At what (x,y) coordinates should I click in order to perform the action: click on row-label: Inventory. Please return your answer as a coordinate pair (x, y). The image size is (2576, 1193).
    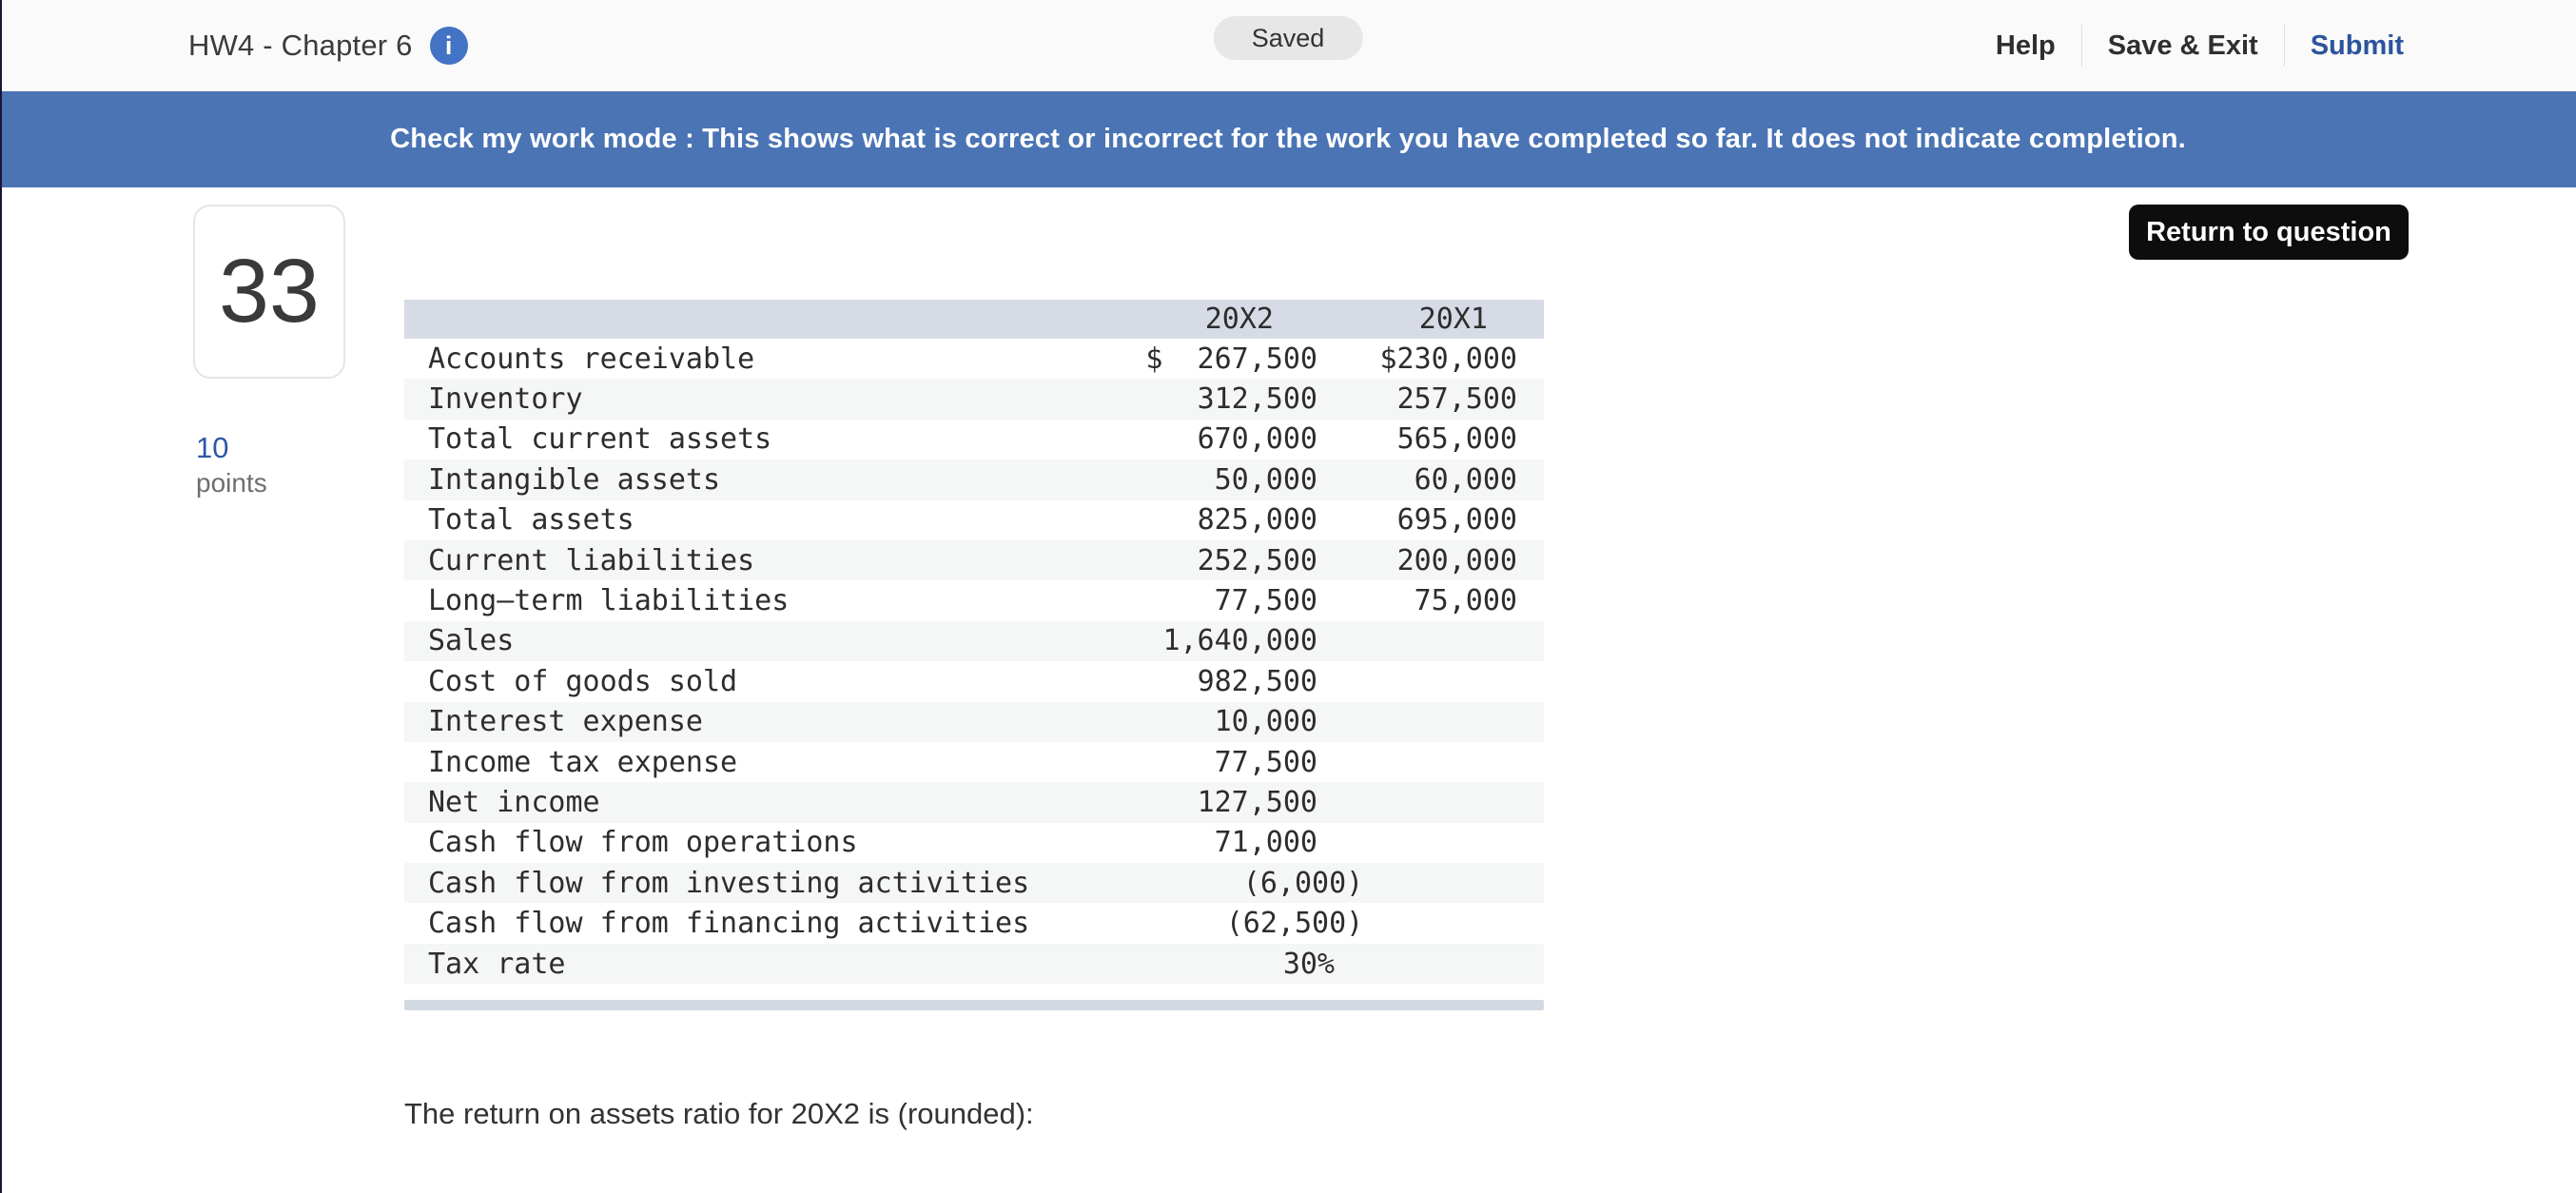
    Looking at the image, I should click on (506, 399).